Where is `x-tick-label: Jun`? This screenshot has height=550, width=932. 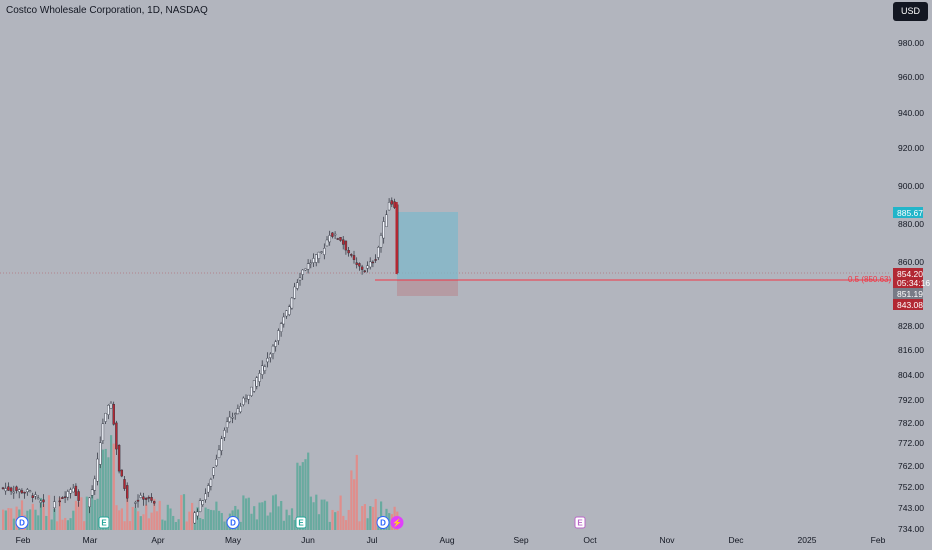 x-tick-label: Jun is located at coordinates (308, 540).